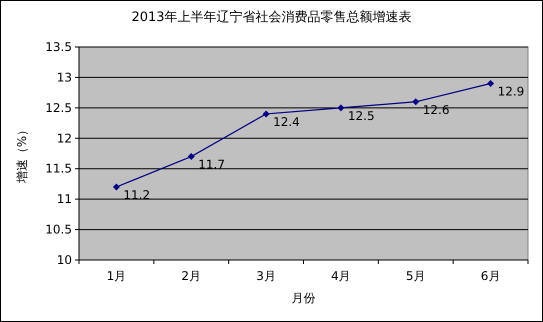 This screenshot has width=543, height=322. What do you see at coordinates (416, 276) in the screenshot?
I see `x-tick-label: 5月` at bounding box center [416, 276].